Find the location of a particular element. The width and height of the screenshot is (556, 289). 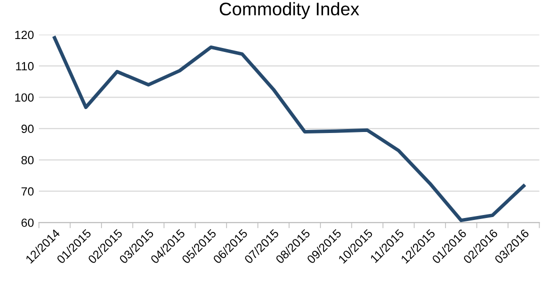

y-tick-label: 110 is located at coordinates (25, 66).